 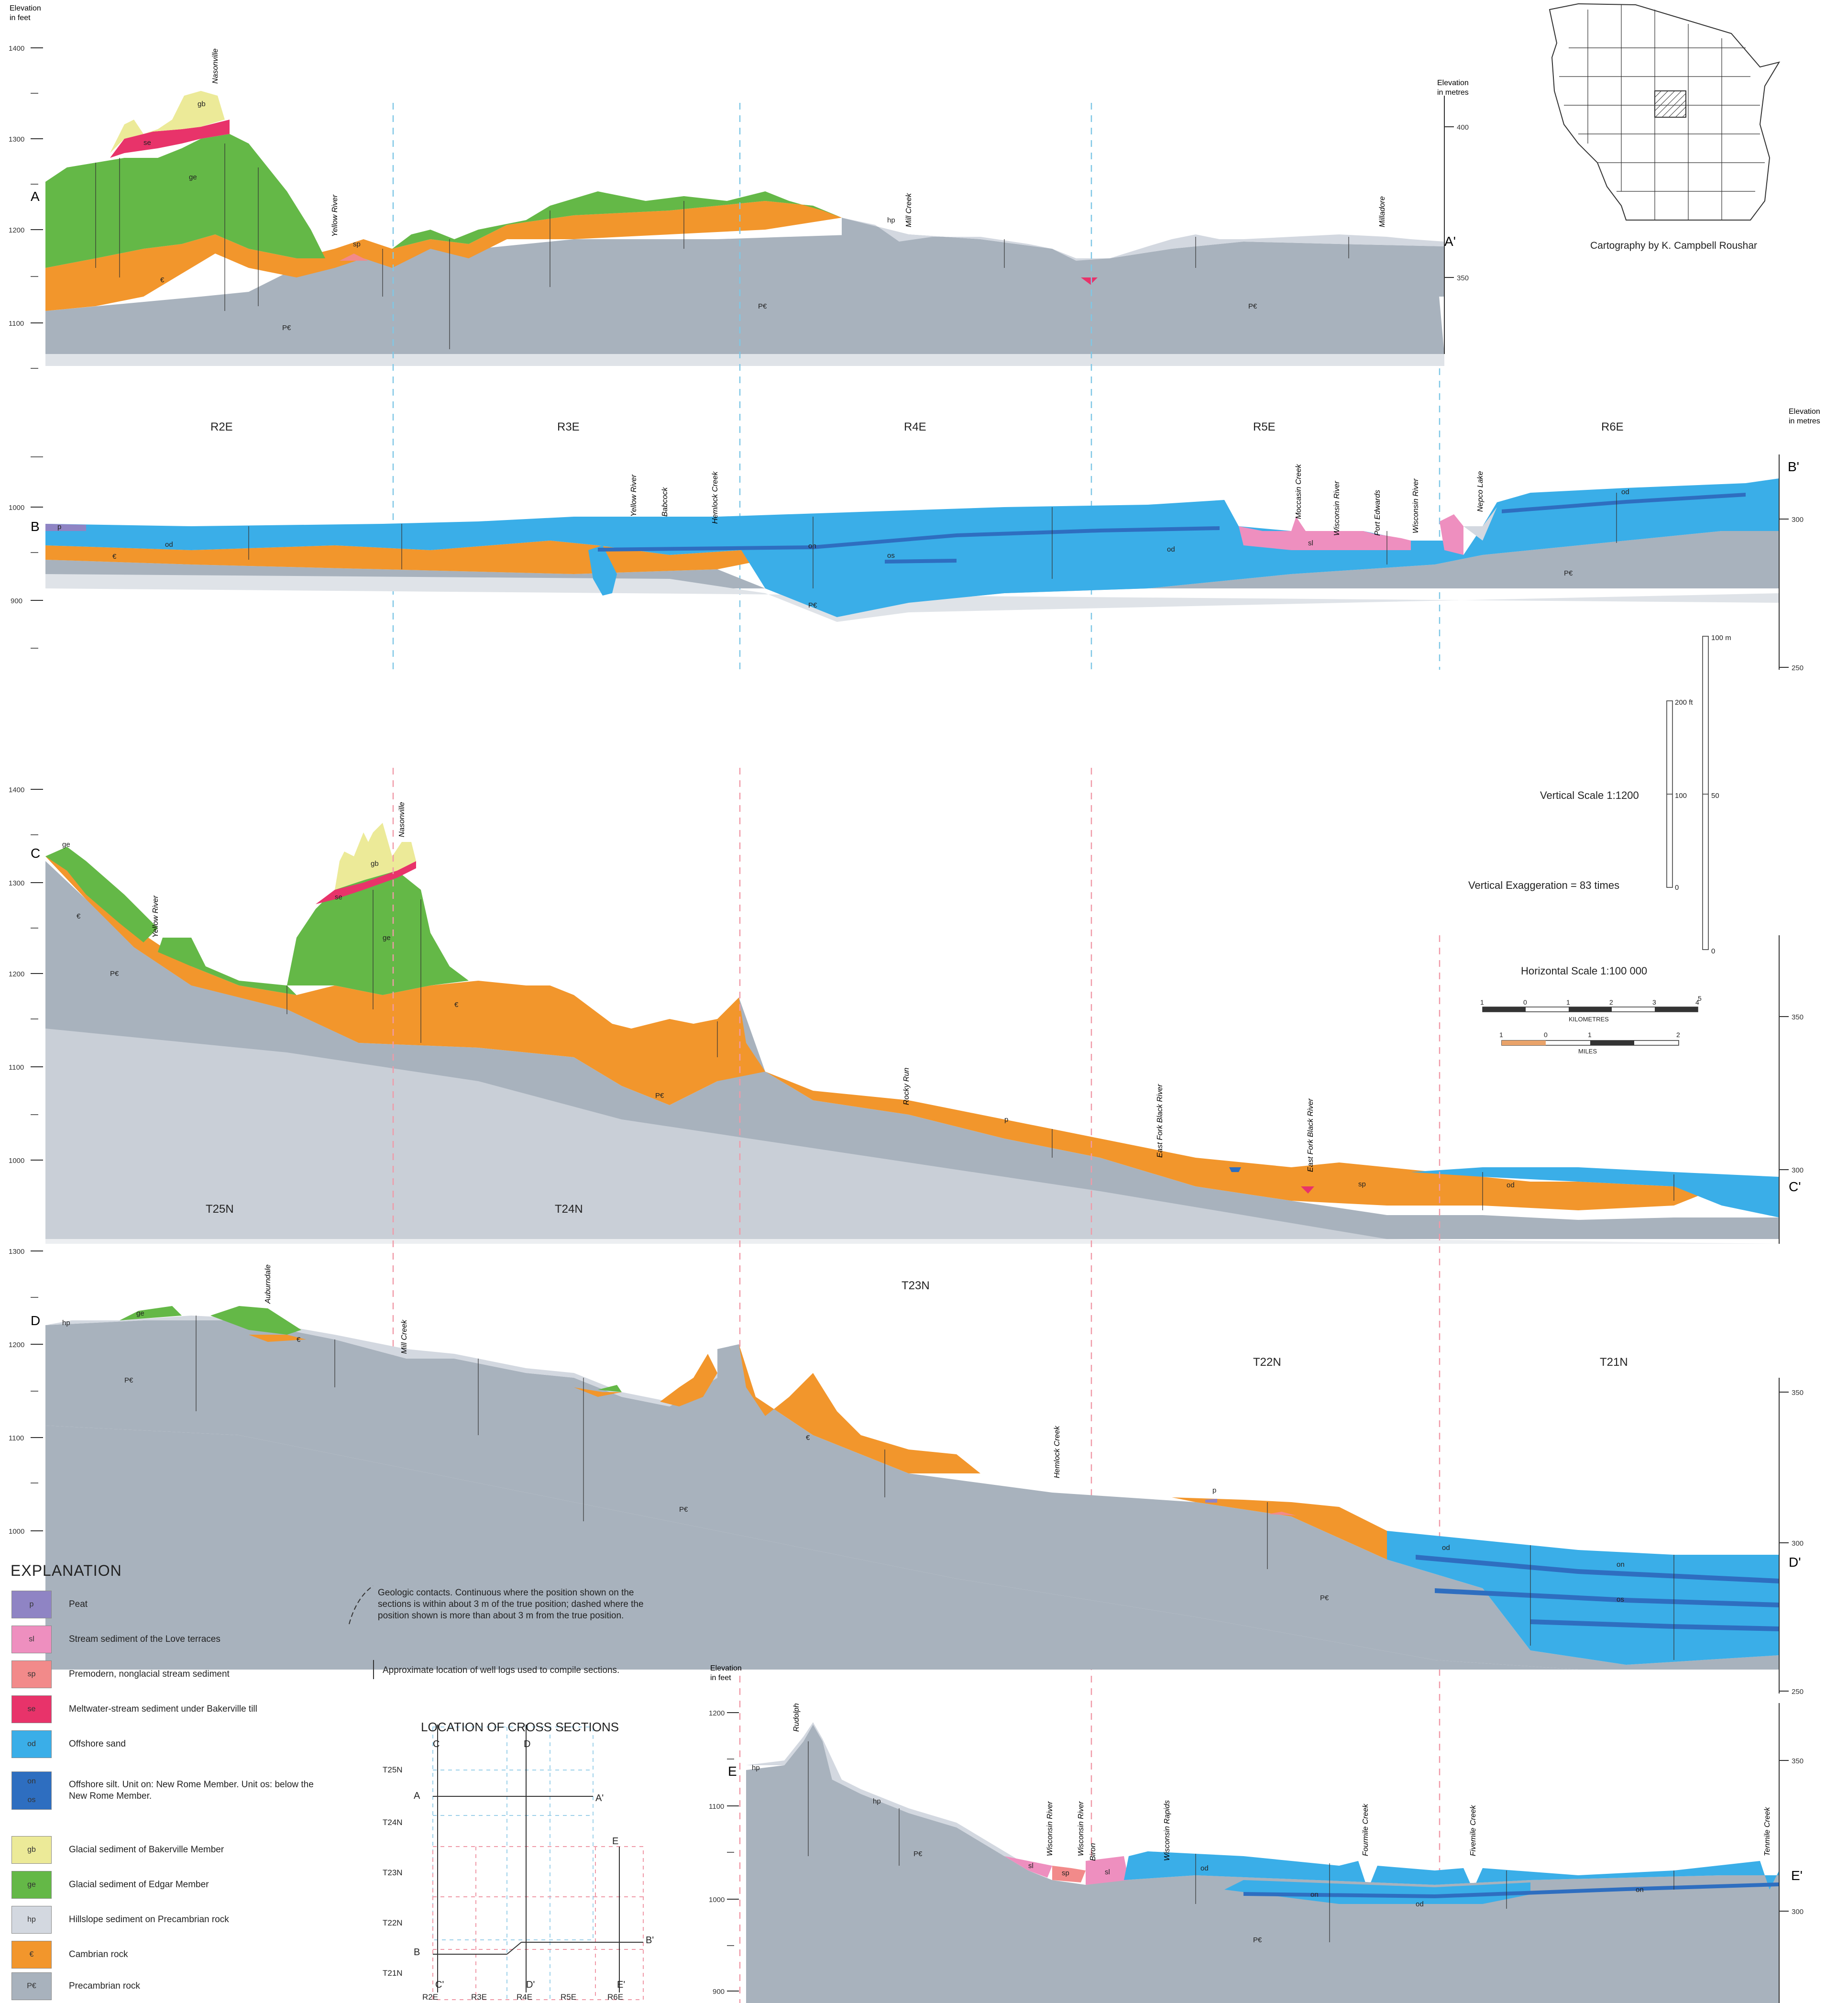 What do you see at coordinates (361, 1605) in the screenshot?
I see `contact-line-symbol` at bounding box center [361, 1605].